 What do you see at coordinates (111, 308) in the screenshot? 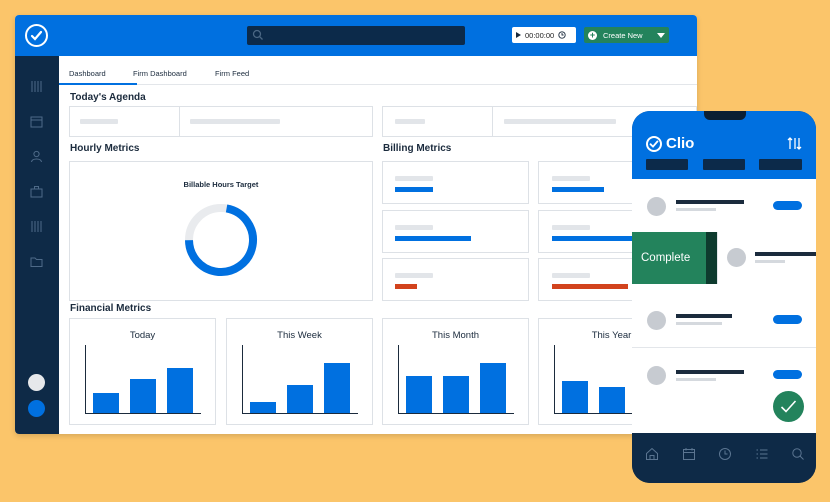
I see `financial-metrics-heading: Financial Metrics` at bounding box center [111, 308].